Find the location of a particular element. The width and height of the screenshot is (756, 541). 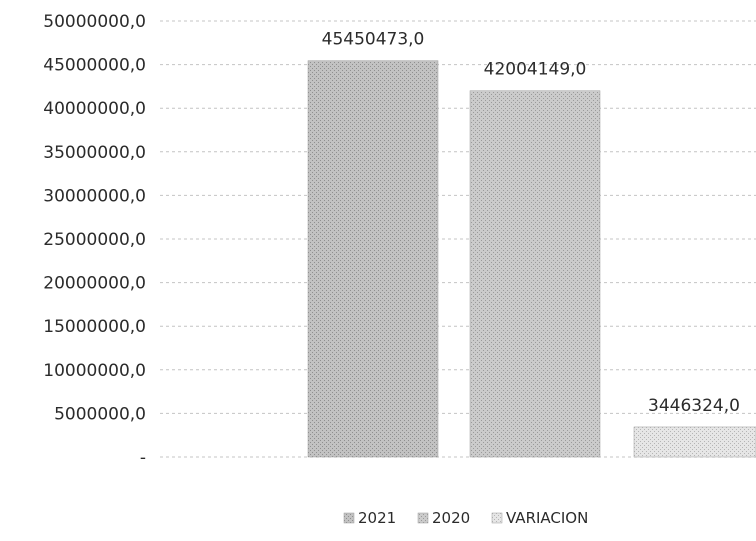

data-label-2021: 45450473,0 is located at coordinates (373, 40).